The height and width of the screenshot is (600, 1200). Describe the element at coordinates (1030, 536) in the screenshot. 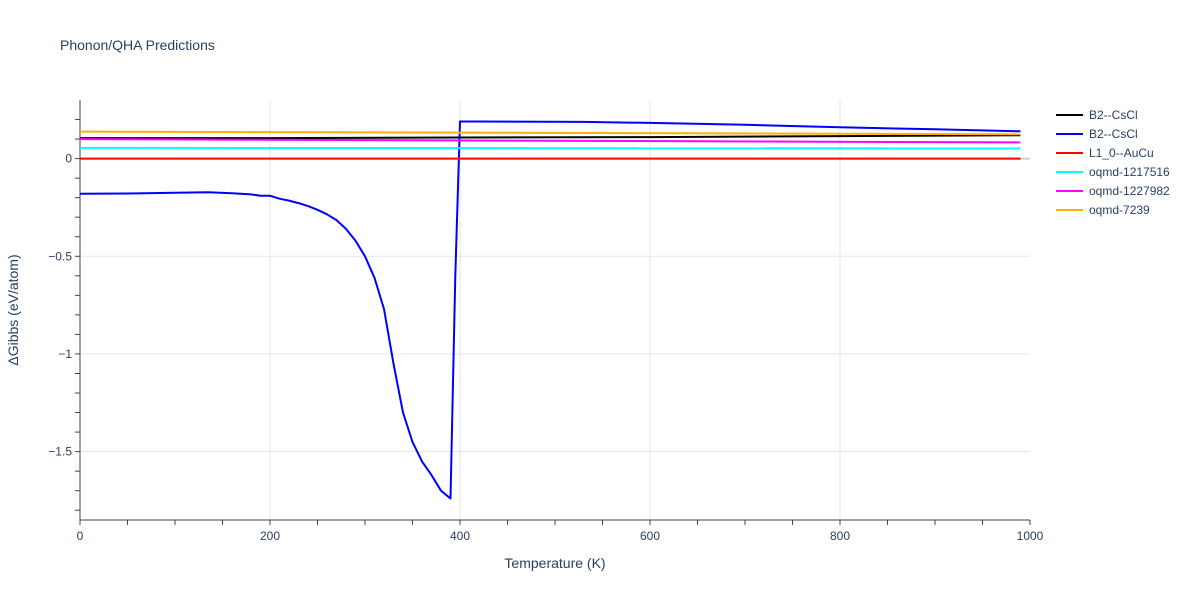

I see `x-tick-label: 1000` at that location.